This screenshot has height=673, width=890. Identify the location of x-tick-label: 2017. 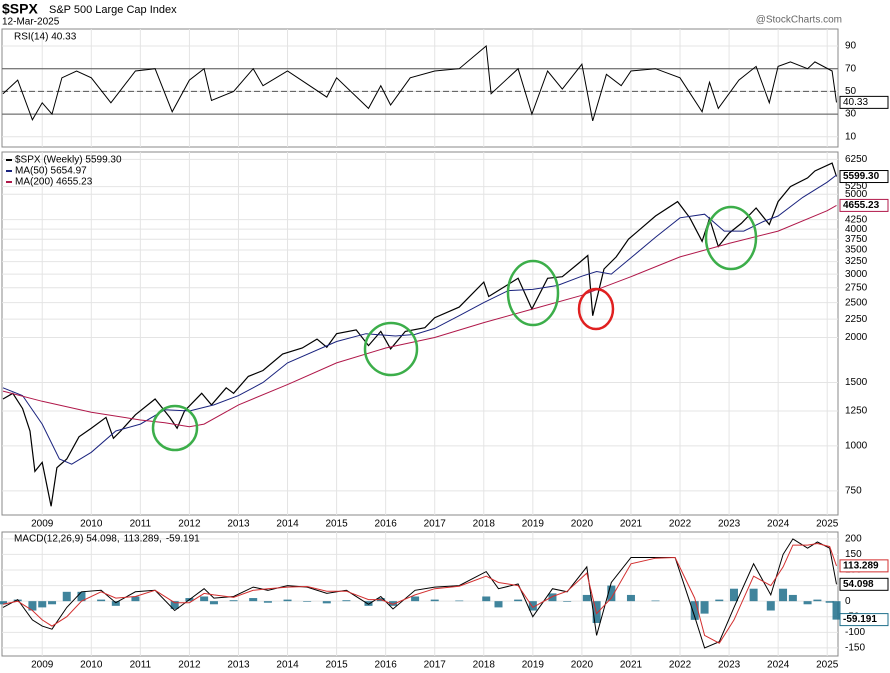
(435, 665).